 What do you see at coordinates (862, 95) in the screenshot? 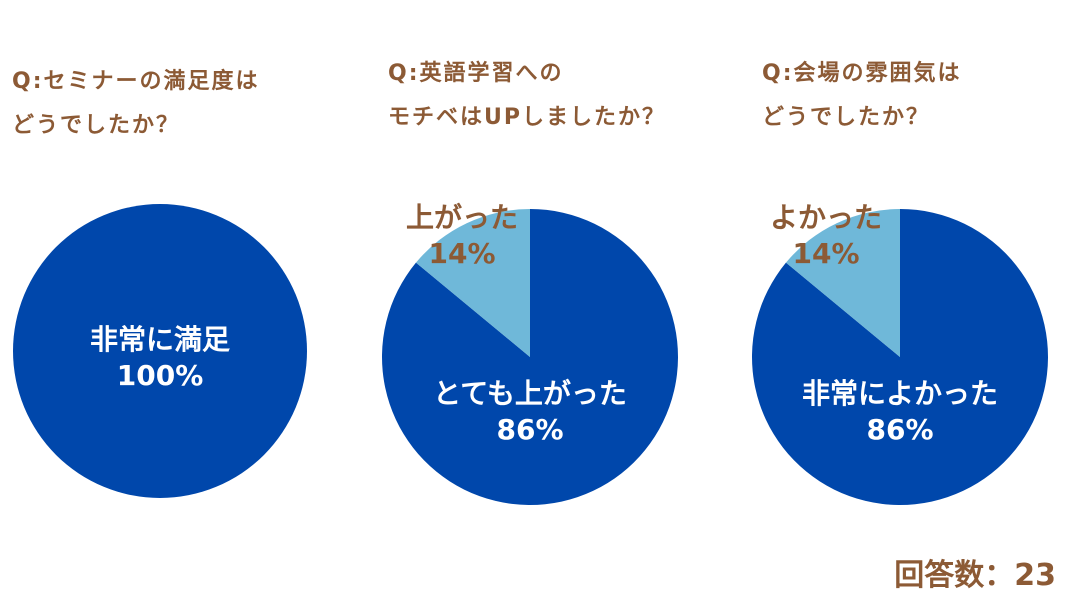
I see `chart-3-title: Q:会場の雰囲気は どうでしたか？` at bounding box center [862, 95].